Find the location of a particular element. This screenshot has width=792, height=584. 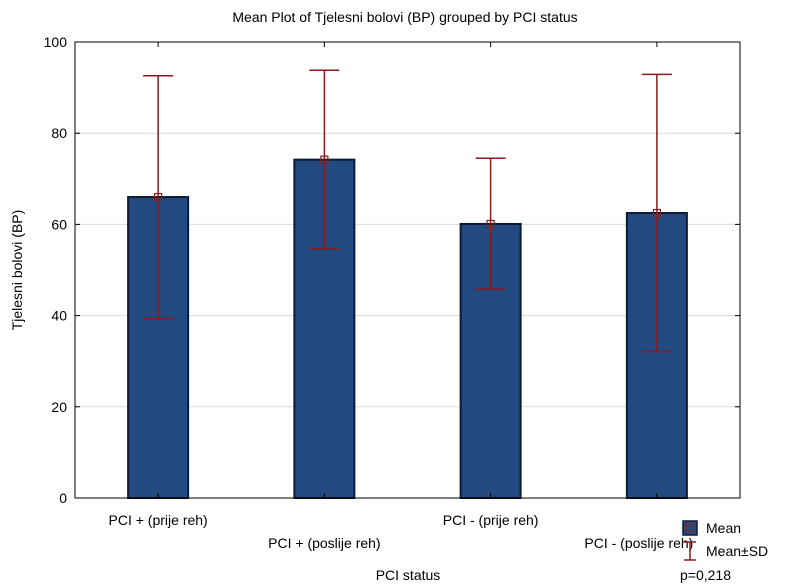

y-tick-label: 40 is located at coordinates (59, 316).